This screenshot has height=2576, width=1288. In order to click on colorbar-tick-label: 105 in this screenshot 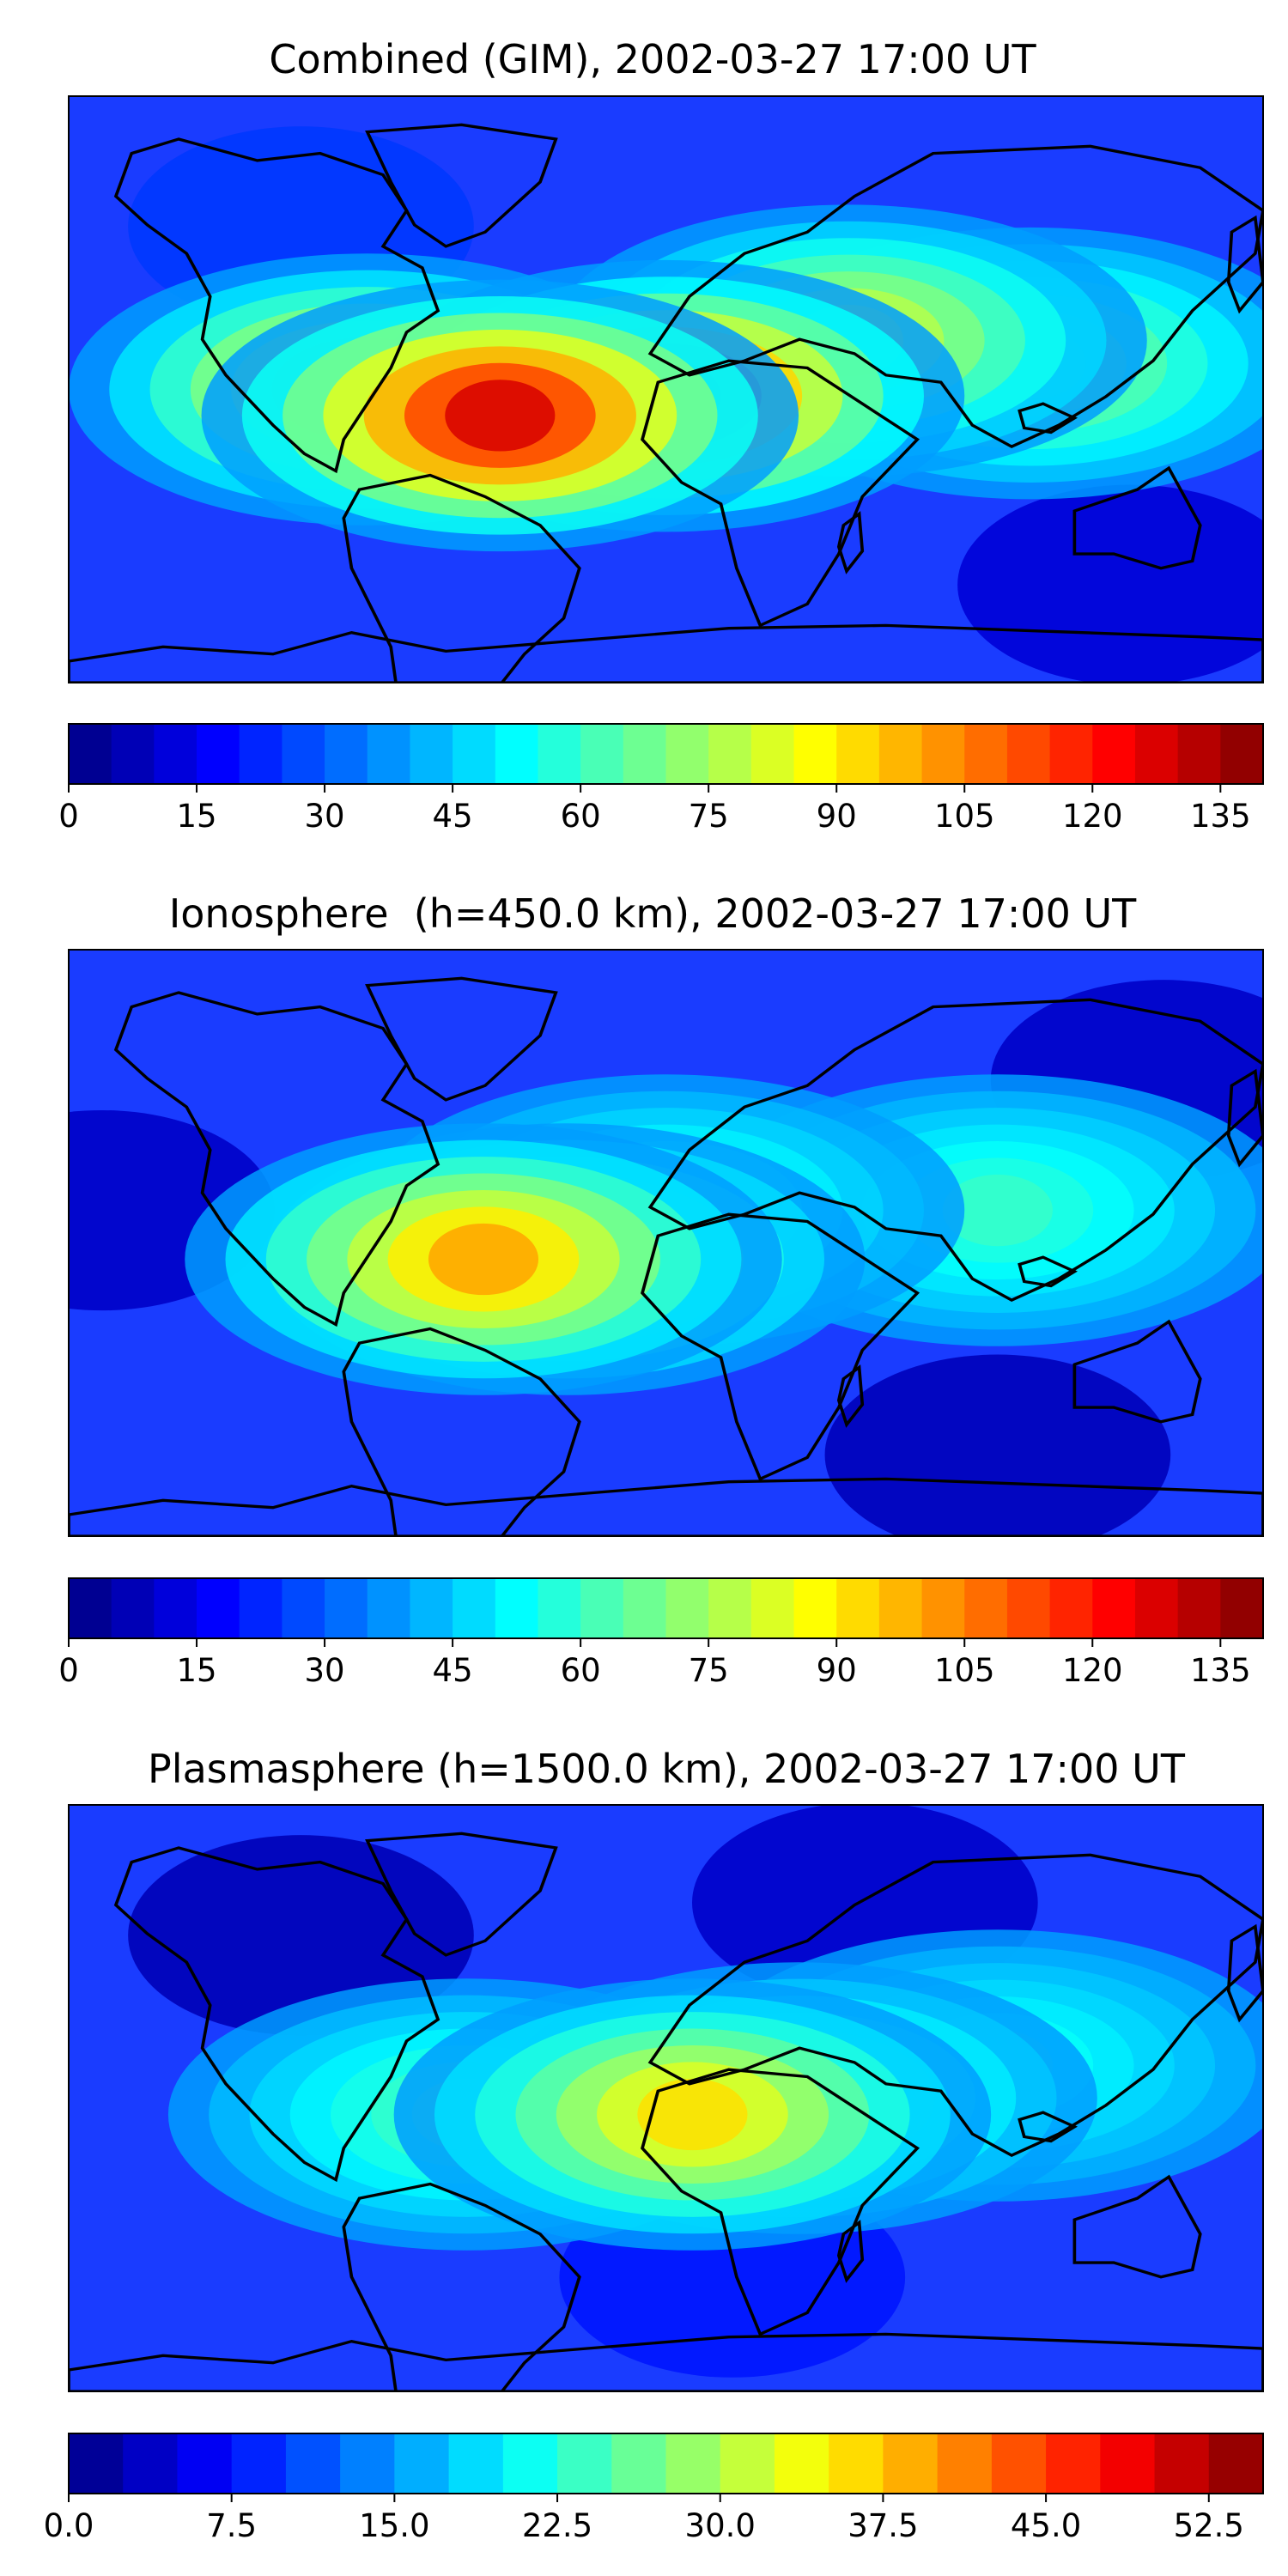, I will do `click(965, 817)`.